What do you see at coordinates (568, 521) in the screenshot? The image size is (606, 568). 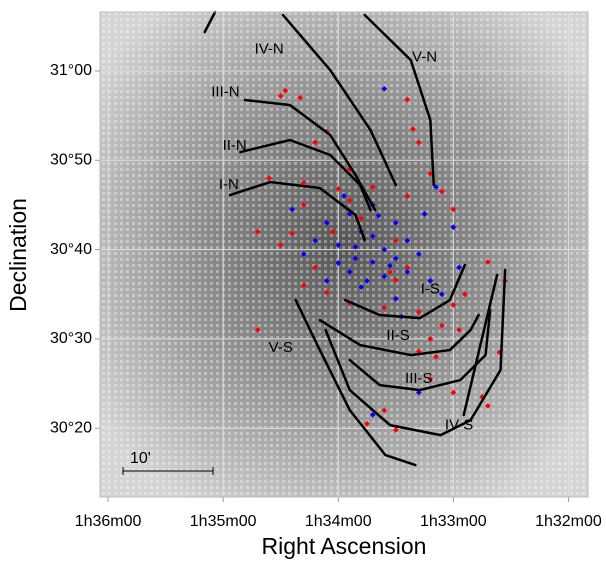 I see `x-tick-label: 1h32m00` at bounding box center [568, 521].